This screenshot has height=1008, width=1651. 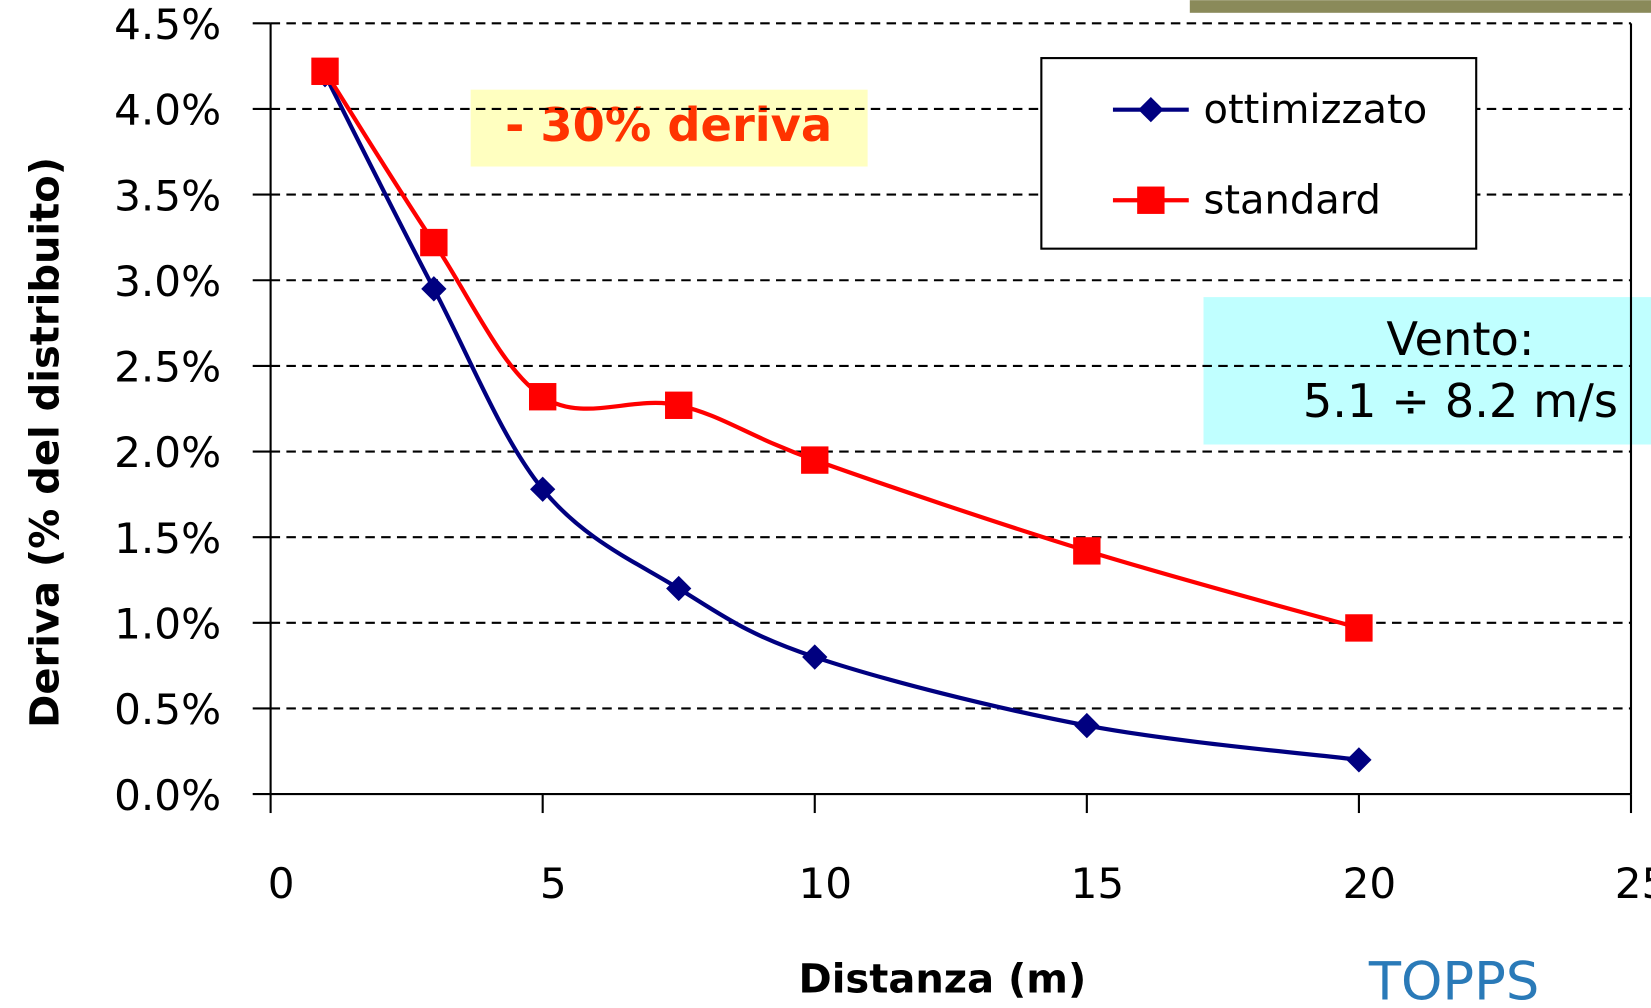 What do you see at coordinates (167, 367) in the screenshot?
I see `y-tick-label: 2.5%` at bounding box center [167, 367].